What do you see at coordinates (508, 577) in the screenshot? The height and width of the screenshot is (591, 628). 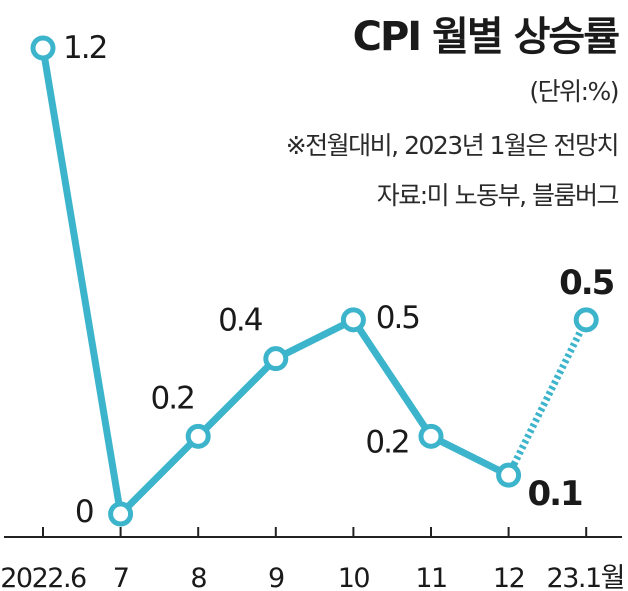 I see `x-tick-label: 12` at bounding box center [508, 577].